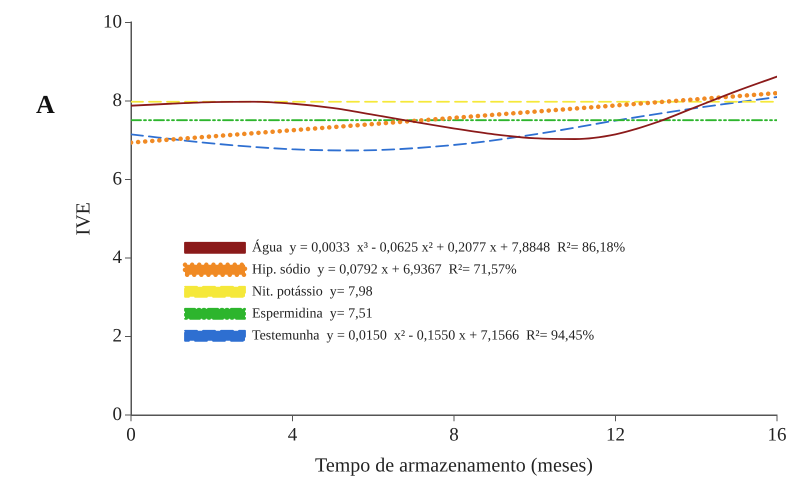 This screenshot has width=809, height=494. Describe the element at coordinates (45, 105) in the screenshot. I see `text: A` at that location.